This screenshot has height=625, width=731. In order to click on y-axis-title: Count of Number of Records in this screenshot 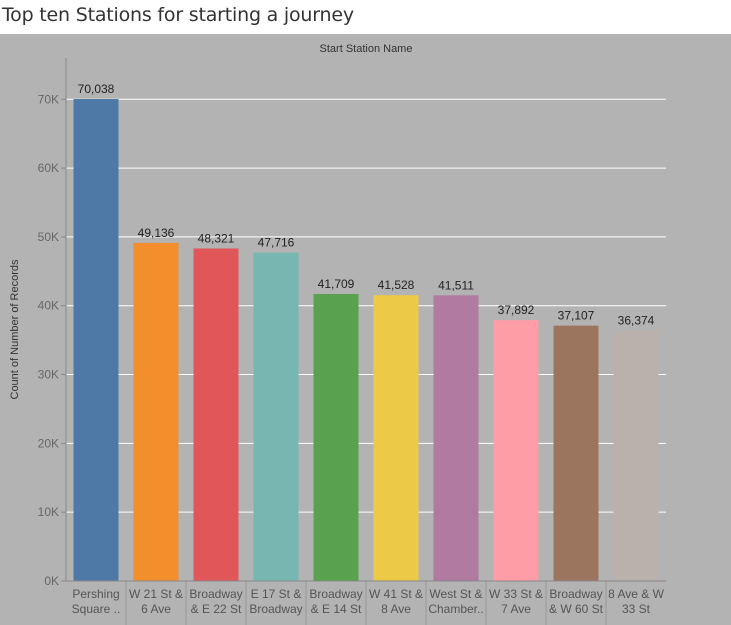, I will do `click(15, 329)`.